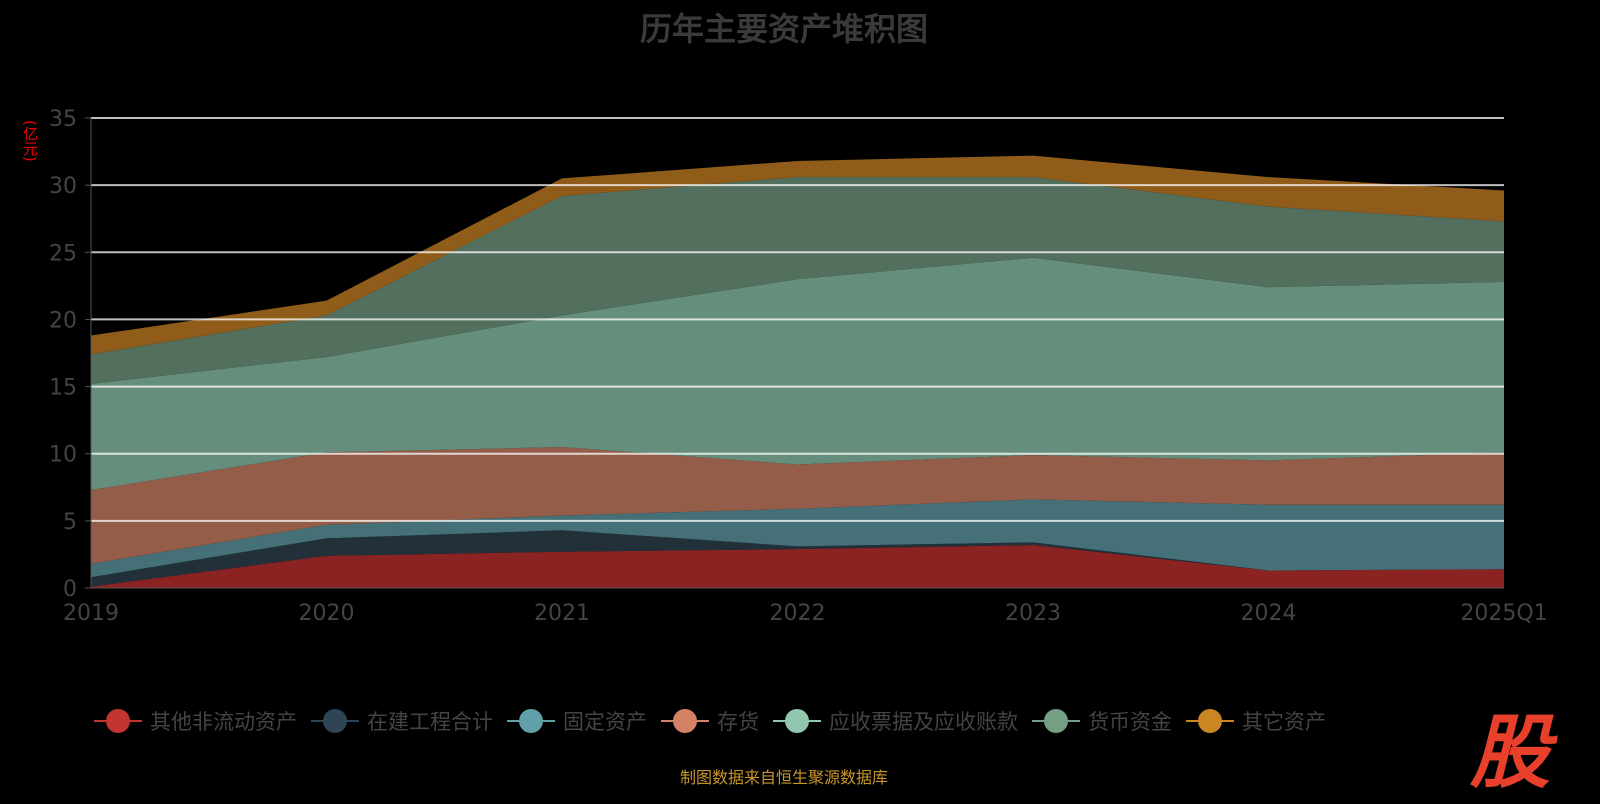 The image size is (1600, 804). Describe the element at coordinates (327, 613) in the screenshot. I see `x-tick-label: 2020` at that location.